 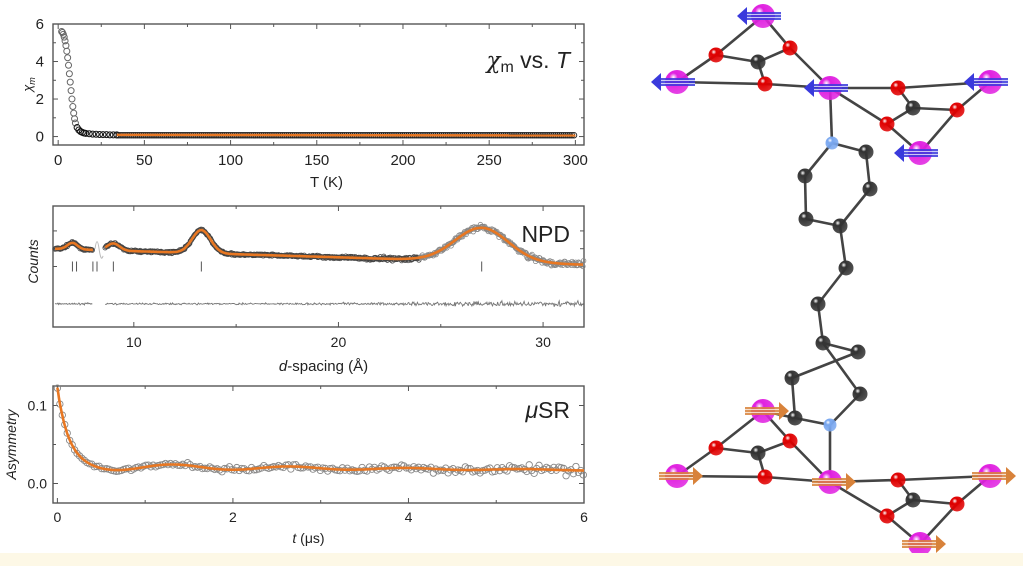 I want to click on y-axis-label: Asymmetry, so click(x=11, y=445).